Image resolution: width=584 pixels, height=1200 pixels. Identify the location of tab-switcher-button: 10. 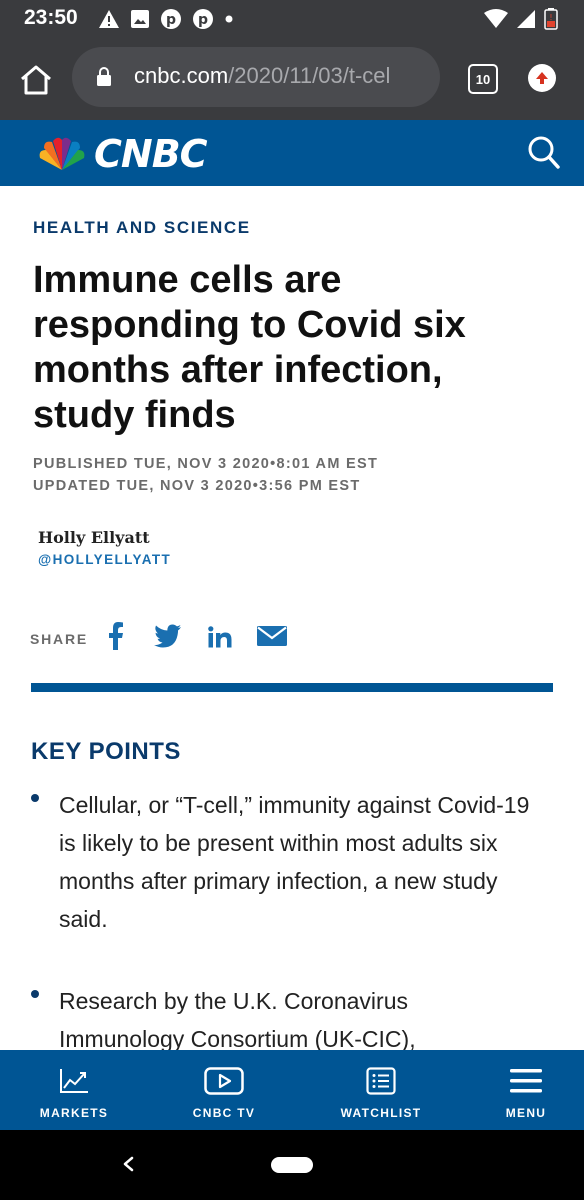
(483, 79).